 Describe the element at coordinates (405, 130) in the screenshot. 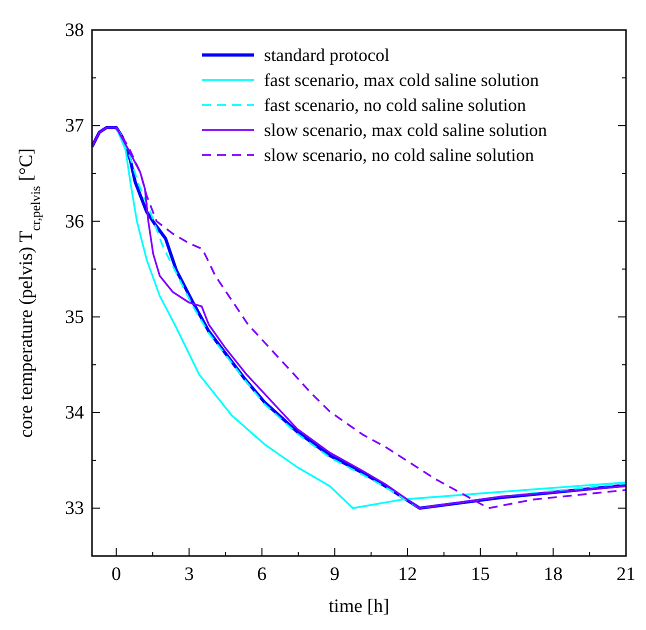

I see `legend-label: slow scenario, max cold saline solution` at that location.